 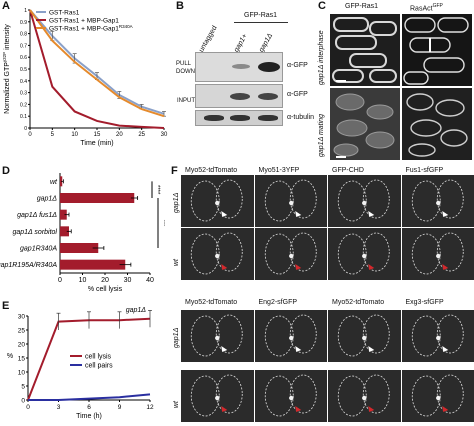 I want to click on band-gap1delta-strong, so click(x=269, y=67).